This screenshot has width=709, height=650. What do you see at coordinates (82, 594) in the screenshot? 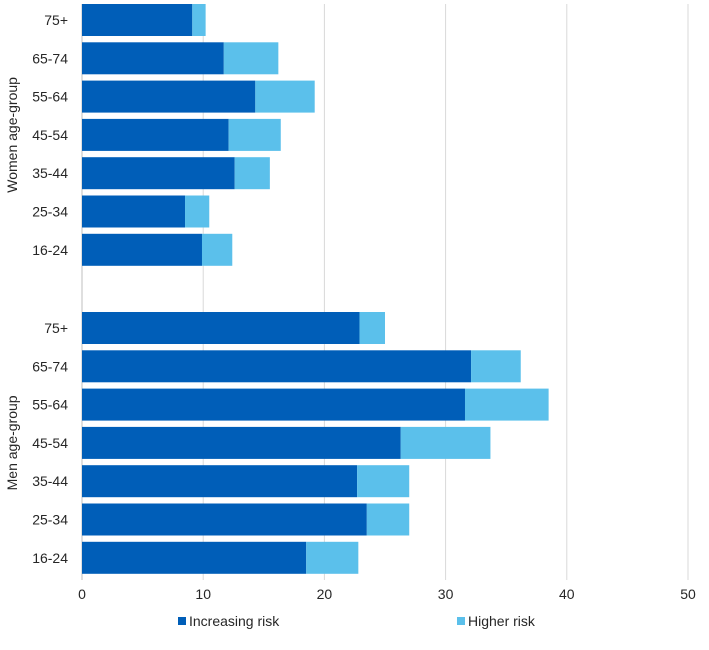
I see `x-tick-label: 0` at bounding box center [82, 594].